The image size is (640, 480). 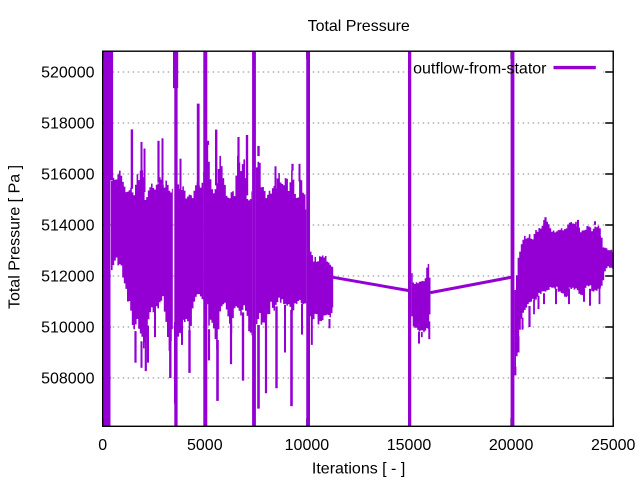 What do you see at coordinates (511, 445) in the screenshot?
I see `svg-text: 20000` at bounding box center [511, 445].